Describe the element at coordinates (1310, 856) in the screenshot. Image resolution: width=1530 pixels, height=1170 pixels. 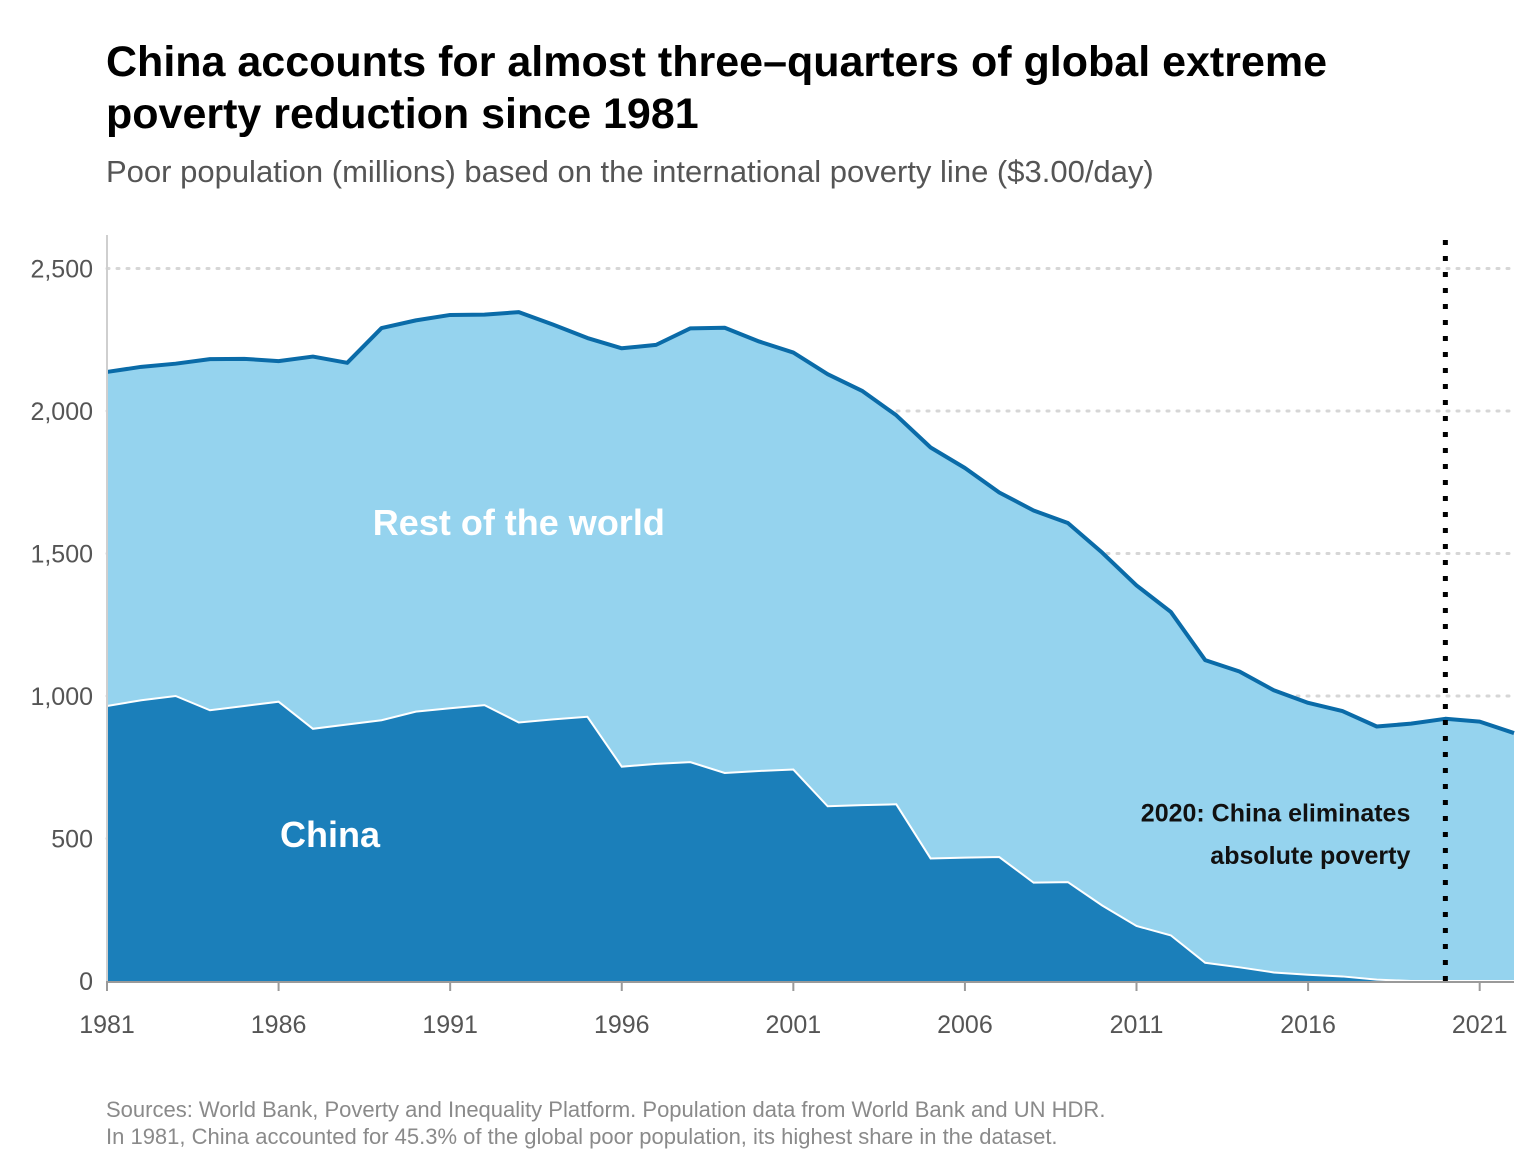
I see `annotation-line-2: absolute poverty` at that location.